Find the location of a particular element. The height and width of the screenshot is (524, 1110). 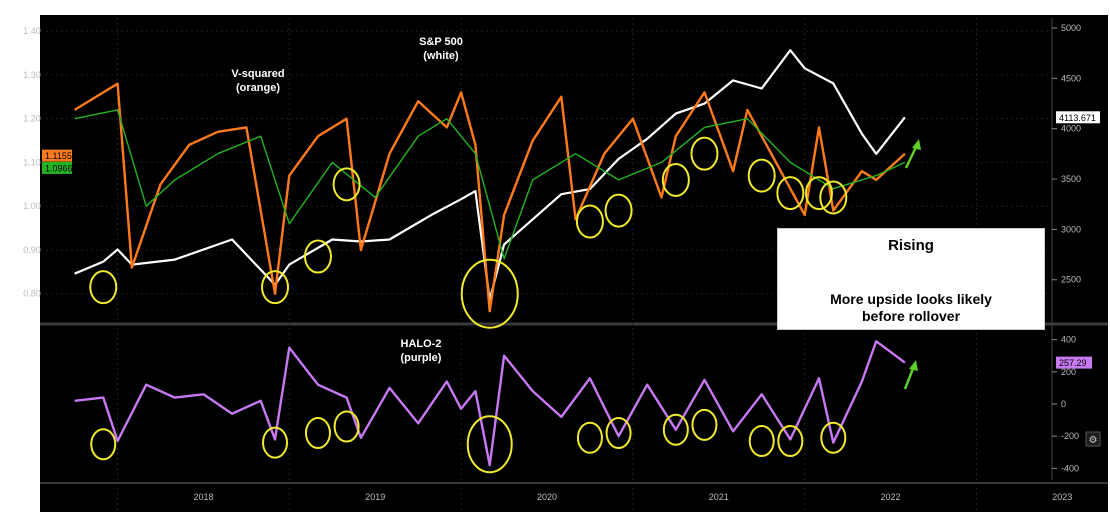

vsq-label-line1: V-squared is located at coordinates (257, 74).